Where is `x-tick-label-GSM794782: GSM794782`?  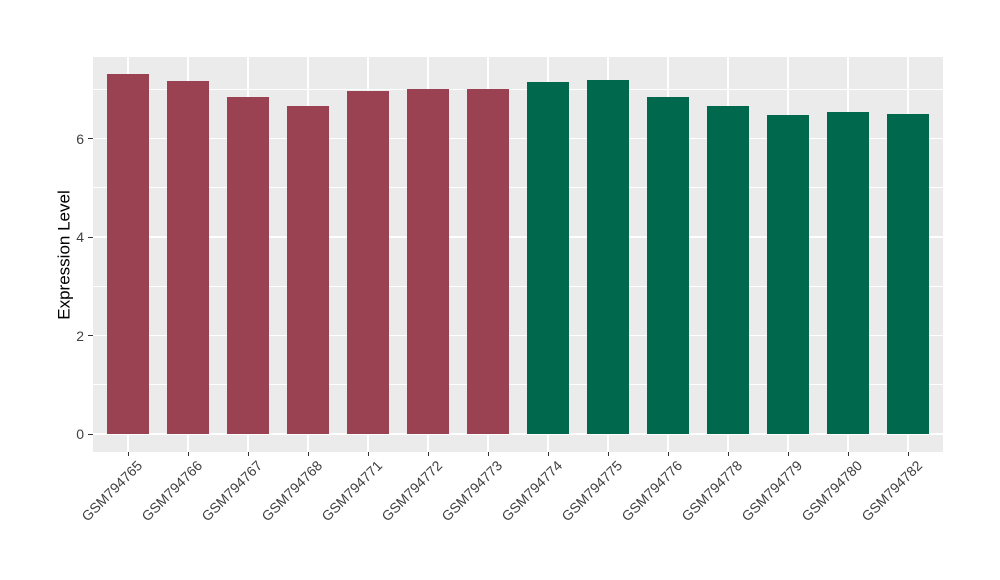 x-tick-label-GSM794782: GSM794782 is located at coordinates (892, 491).